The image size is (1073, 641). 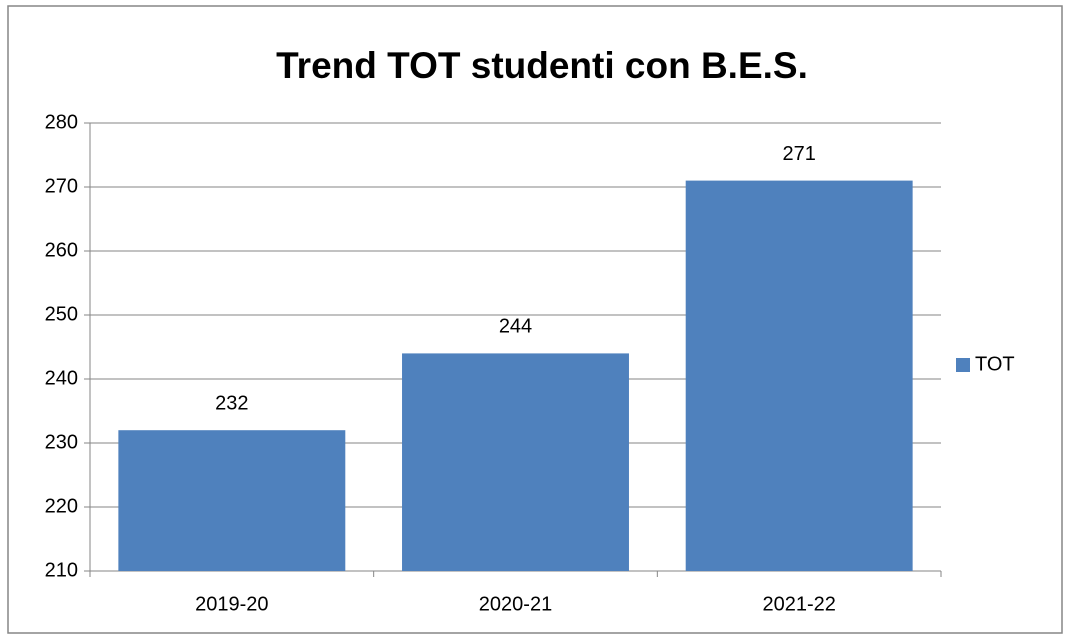 I want to click on x-tick-label: 2021-22, so click(x=798, y=604).